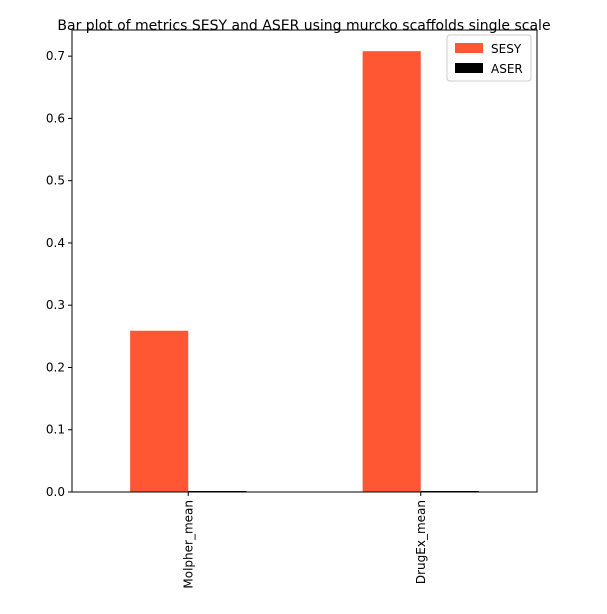 This screenshot has height=614, width=607. I want to click on bar-sesy-molpher-mean, so click(159, 411).